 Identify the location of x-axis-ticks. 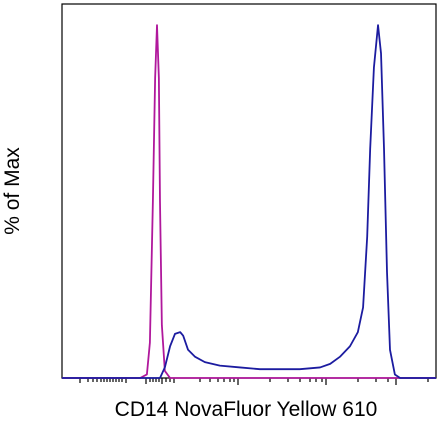
(254, 381).